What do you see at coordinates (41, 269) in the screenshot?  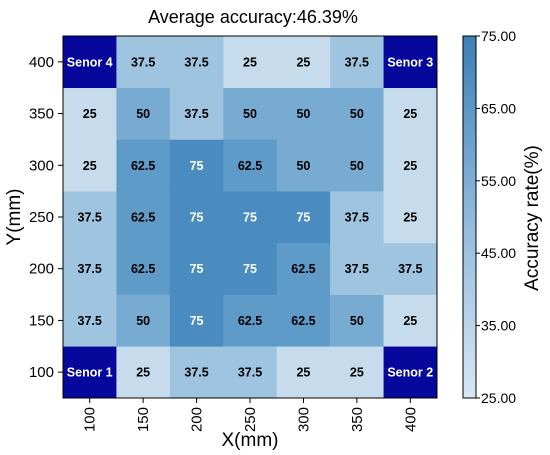 I see `y-tick-label: 200` at bounding box center [41, 269].